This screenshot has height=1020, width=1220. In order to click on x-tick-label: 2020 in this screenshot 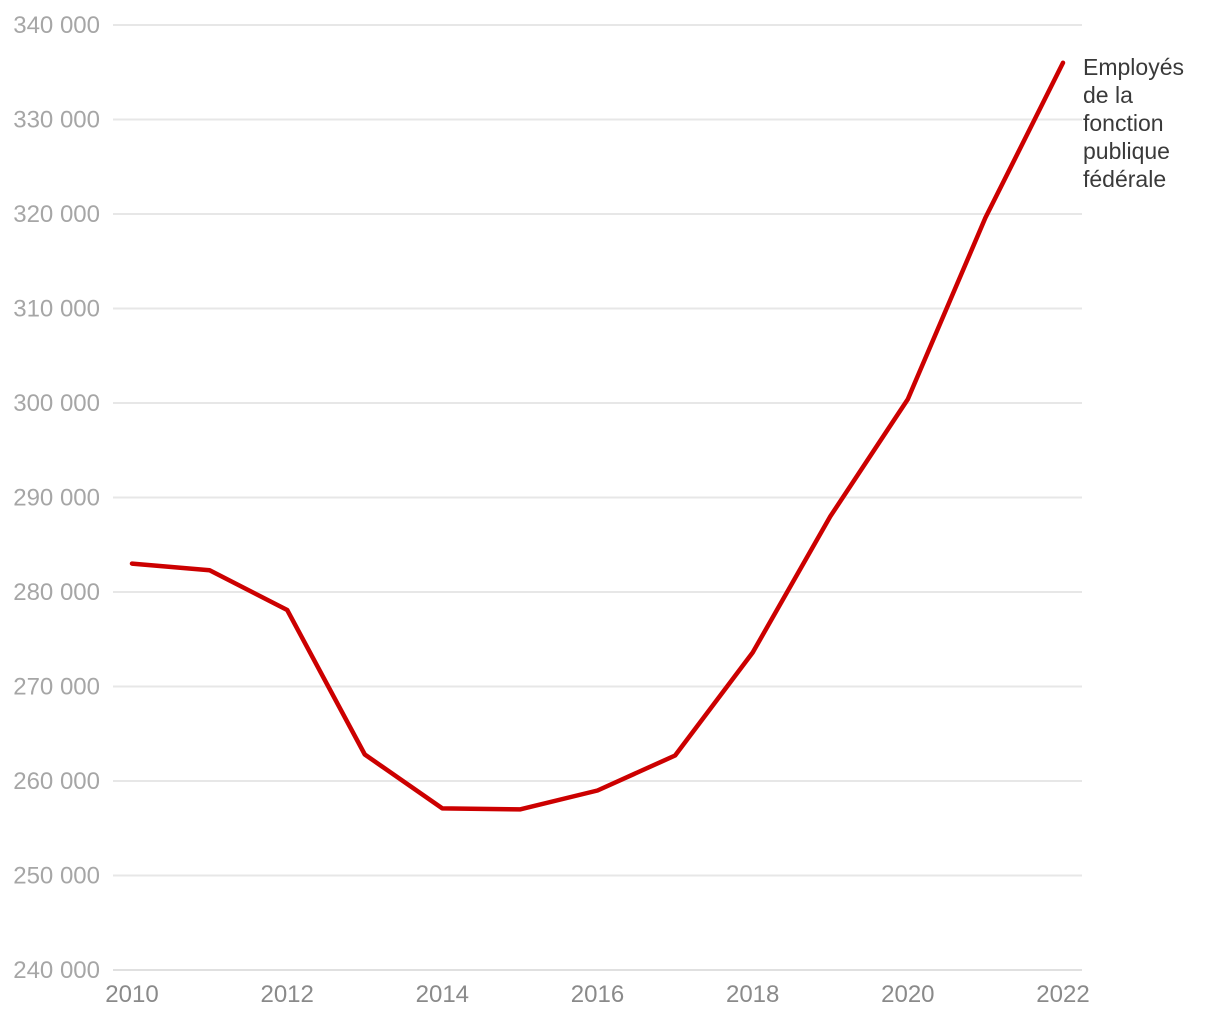, I will do `click(907, 994)`.